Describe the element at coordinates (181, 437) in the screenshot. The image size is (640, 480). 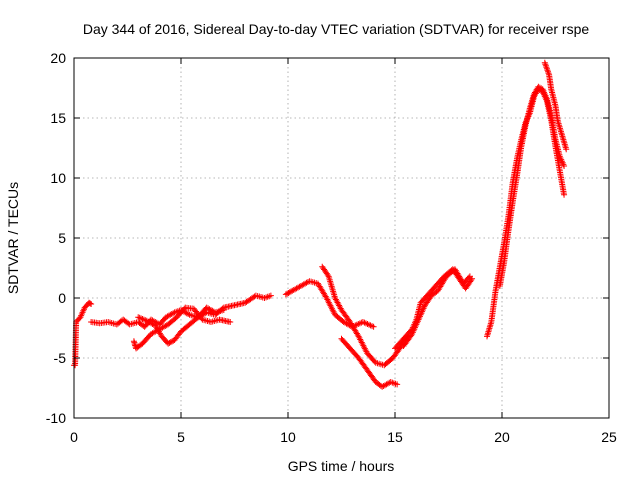
I see `x-tick-label: 5` at that location.